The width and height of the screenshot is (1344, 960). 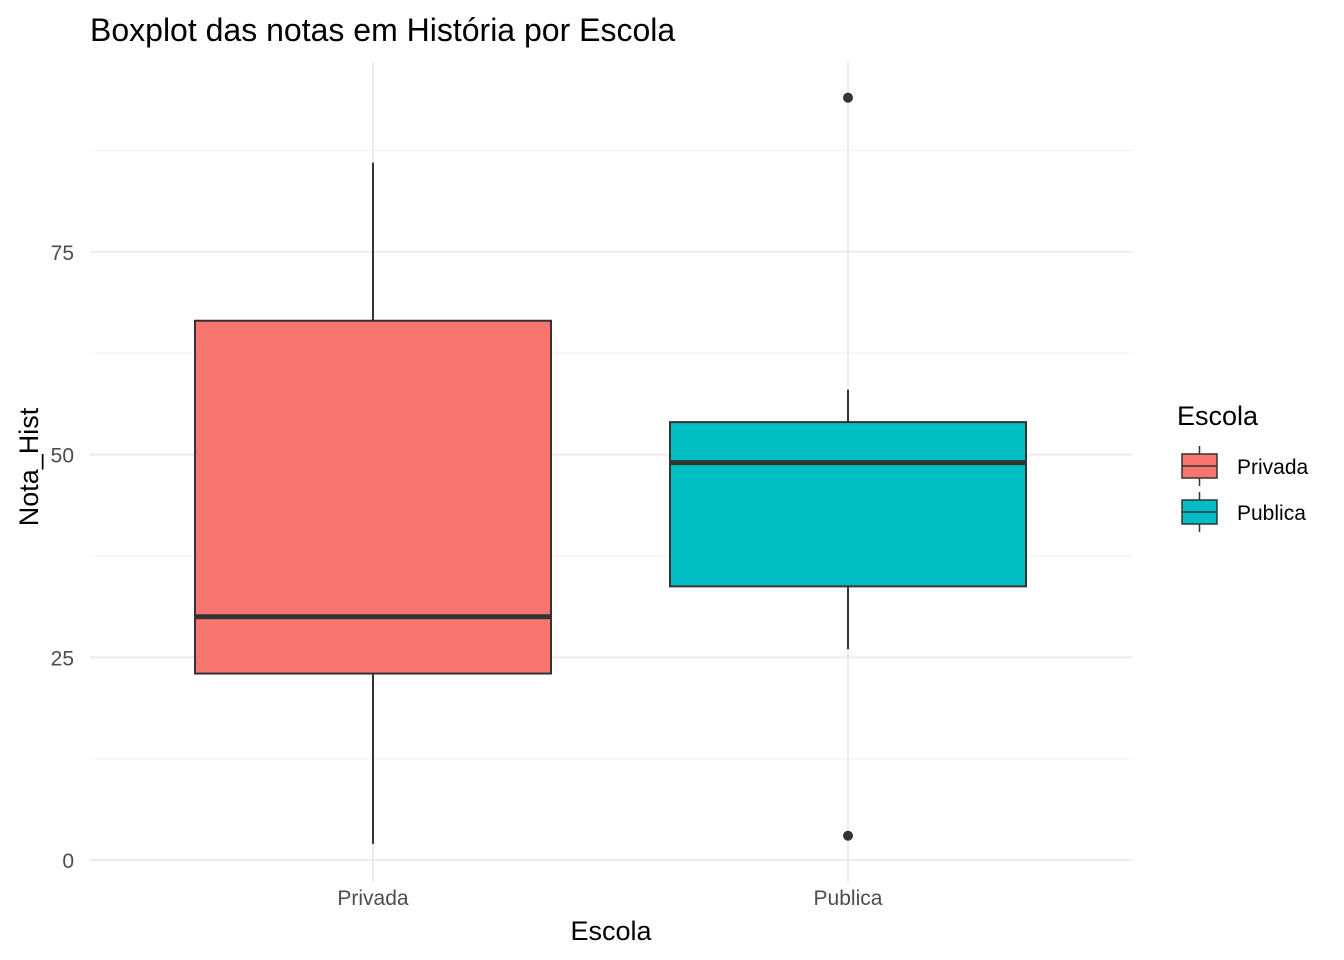 What do you see at coordinates (1218, 416) in the screenshot?
I see `legend-title: Escola` at bounding box center [1218, 416].